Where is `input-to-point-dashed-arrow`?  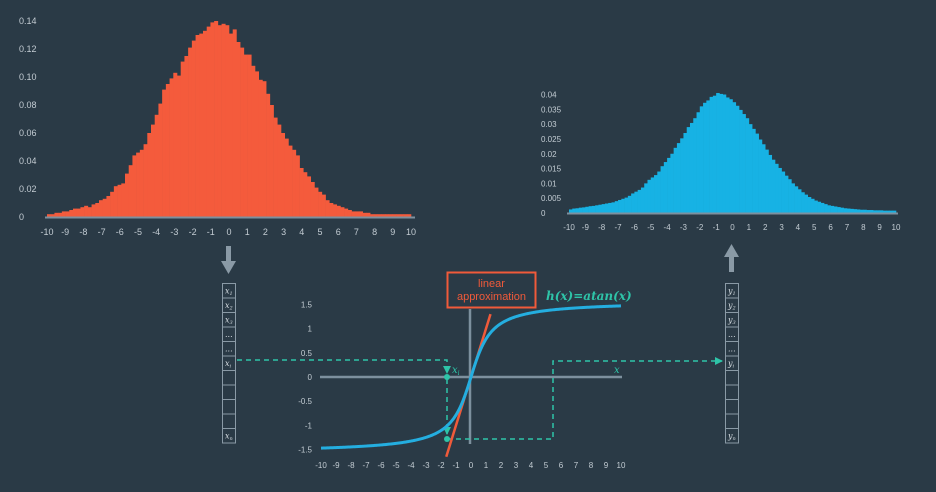 input-to-point-dashed-arrow is located at coordinates (344, 366).